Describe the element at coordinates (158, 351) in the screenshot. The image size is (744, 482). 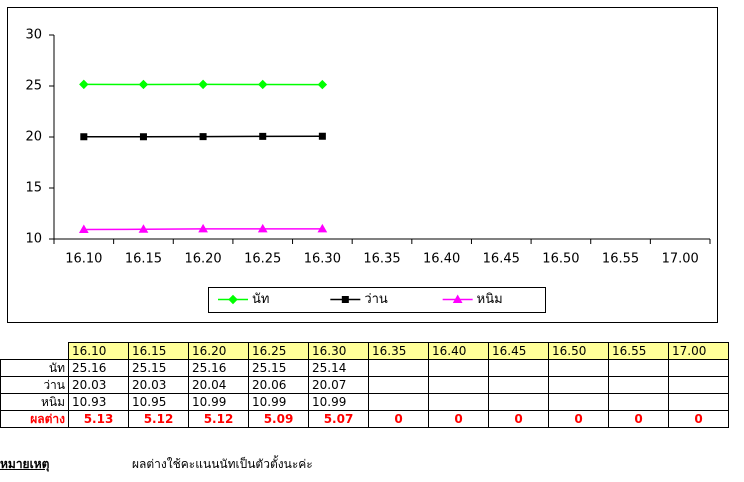
I see `header-cell: 16.15` at that location.